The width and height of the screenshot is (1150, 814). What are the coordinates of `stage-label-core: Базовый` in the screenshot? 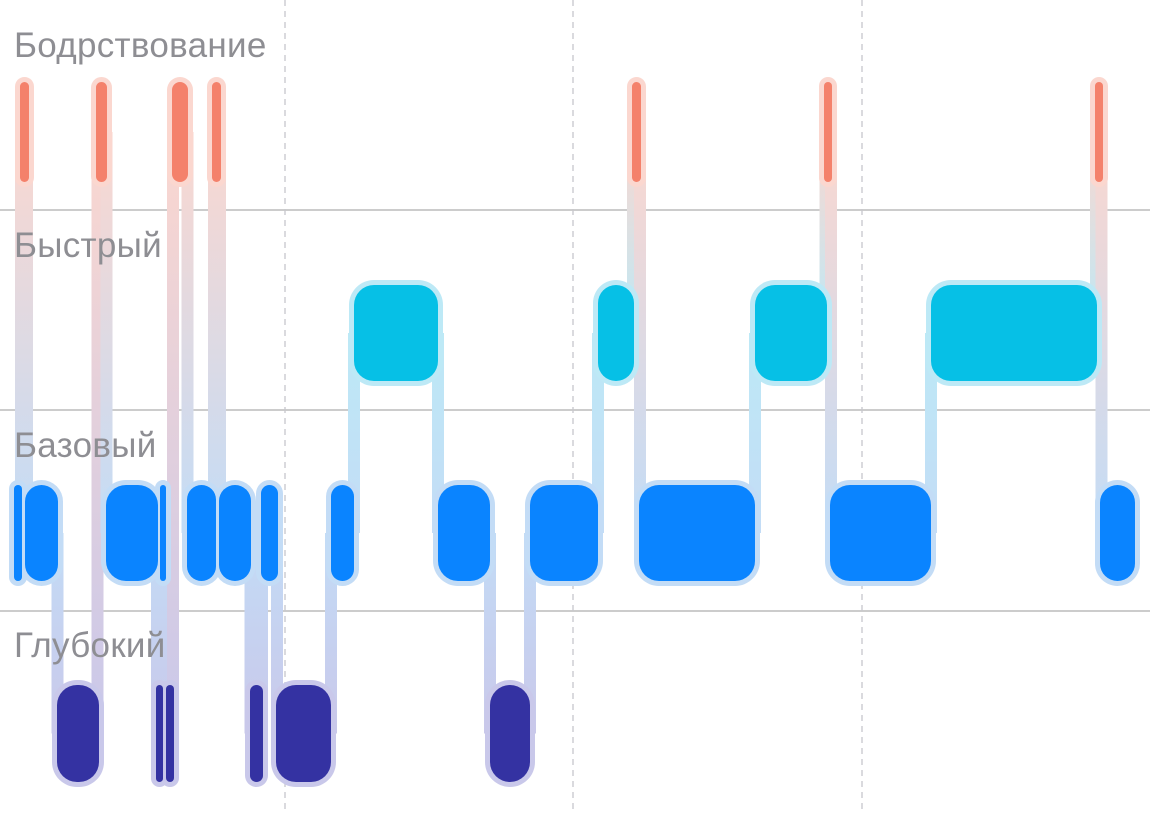 It's located at (85, 445).